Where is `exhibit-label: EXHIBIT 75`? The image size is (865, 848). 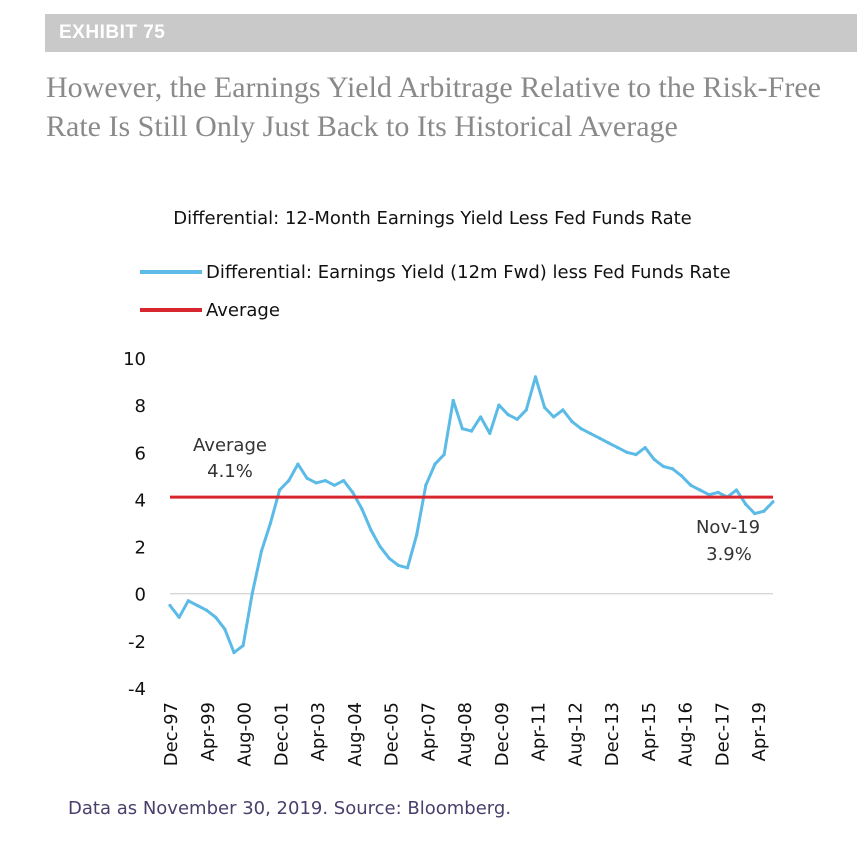 exhibit-label: EXHIBIT 75 is located at coordinates (112, 32).